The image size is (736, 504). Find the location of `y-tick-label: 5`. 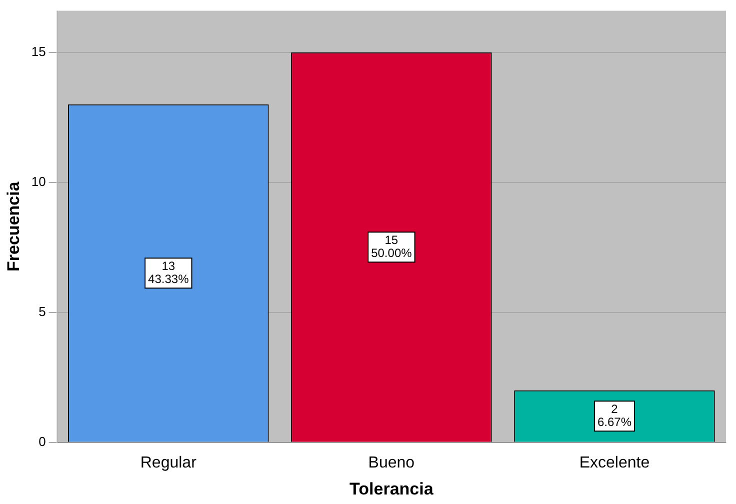

y-tick-label: 5 is located at coordinates (42, 311).